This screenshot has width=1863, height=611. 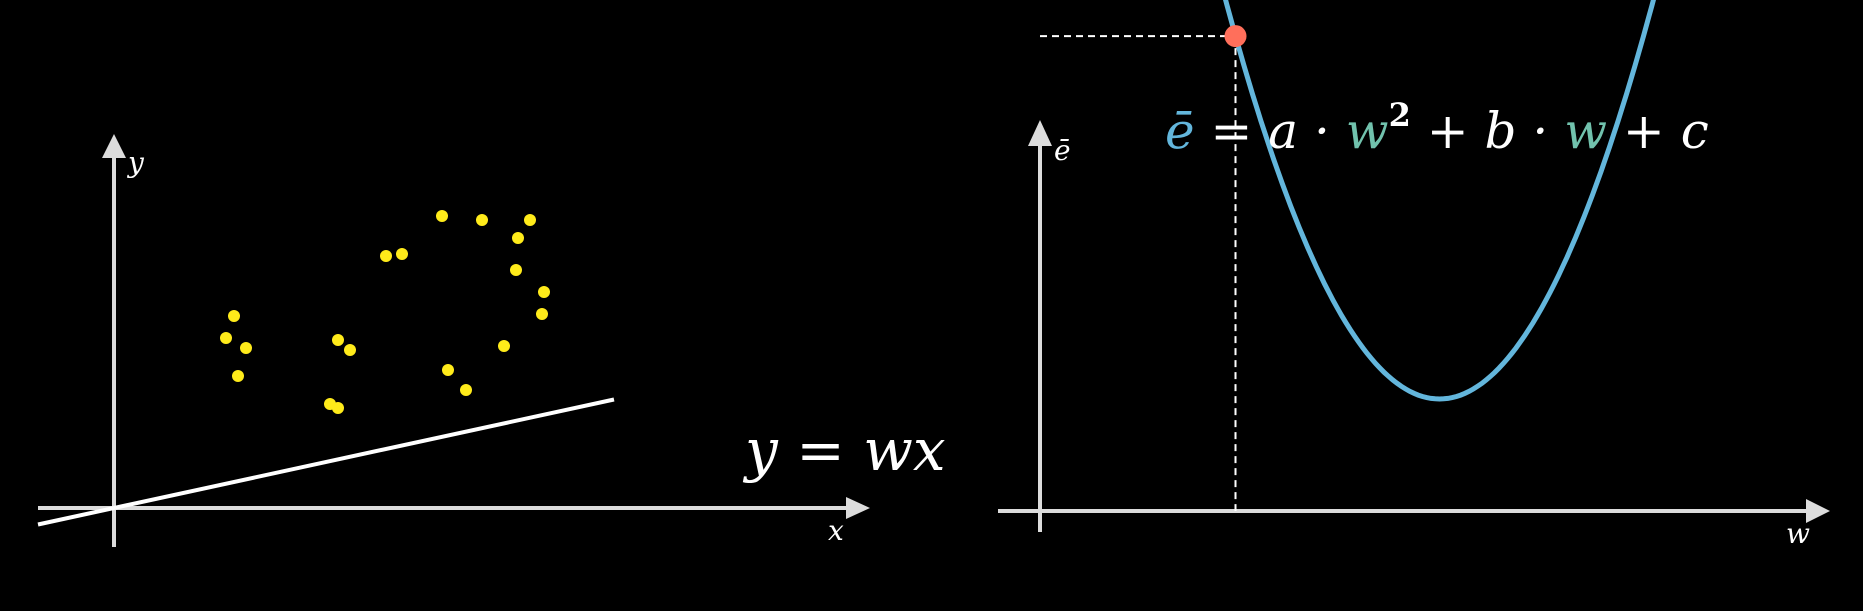 I want to click on equation-lhs: ē, so click(x=1180, y=131).